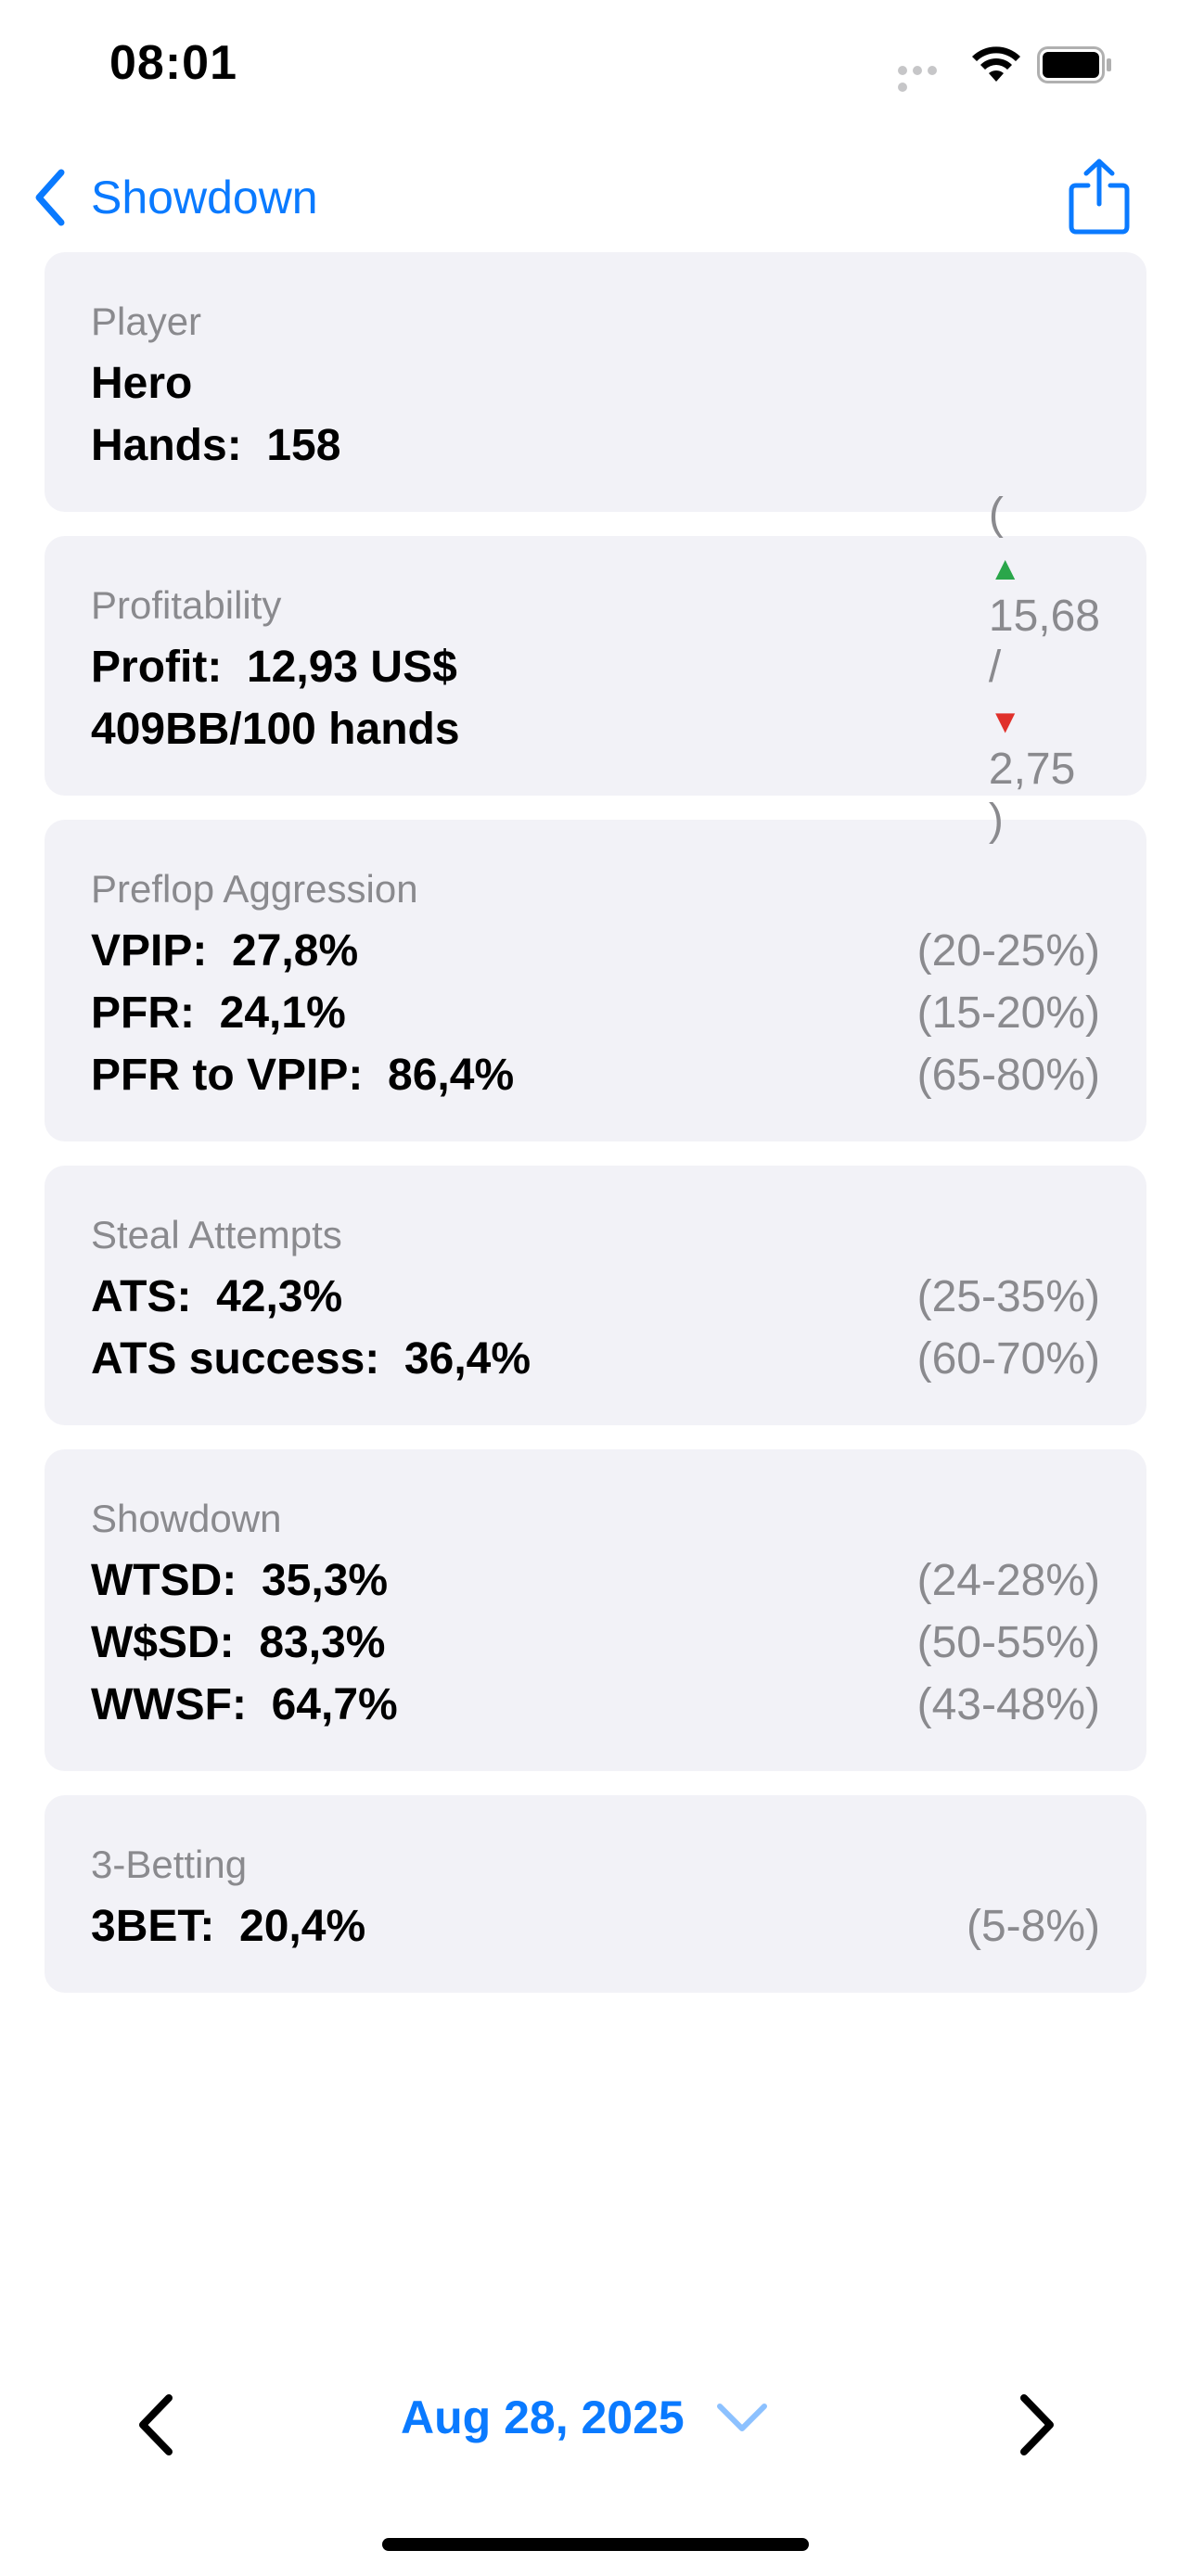  What do you see at coordinates (1008, 1076) in the screenshot?
I see `stat-range: (65-80%)` at bounding box center [1008, 1076].